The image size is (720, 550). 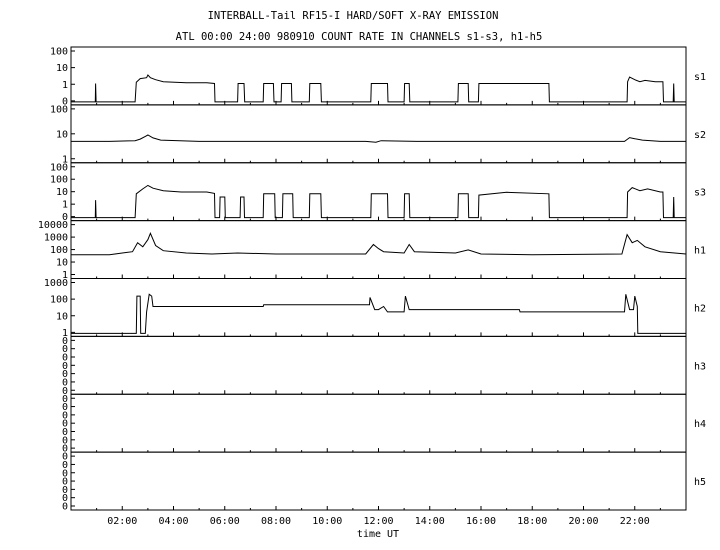 What do you see at coordinates (378, 365) in the screenshot?
I see `panel-frame-h3` at bounding box center [378, 365].